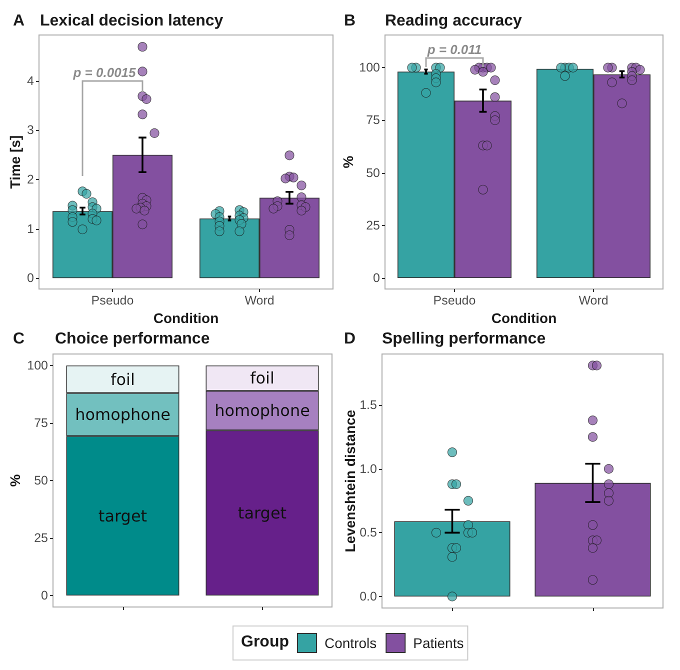 This screenshot has width=680, height=670. I want to click on y-tick-label: 1.5, so click(369, 405).